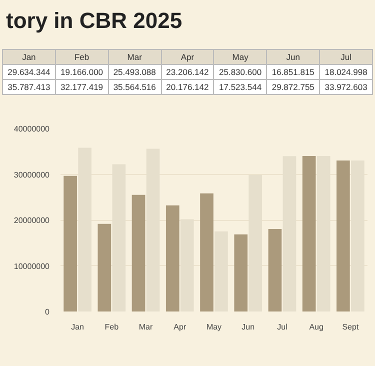  What do you see at coordinates (346, 72) in the screenshot?
I see `text: 18.024.998` at bounding box center [346, 72].